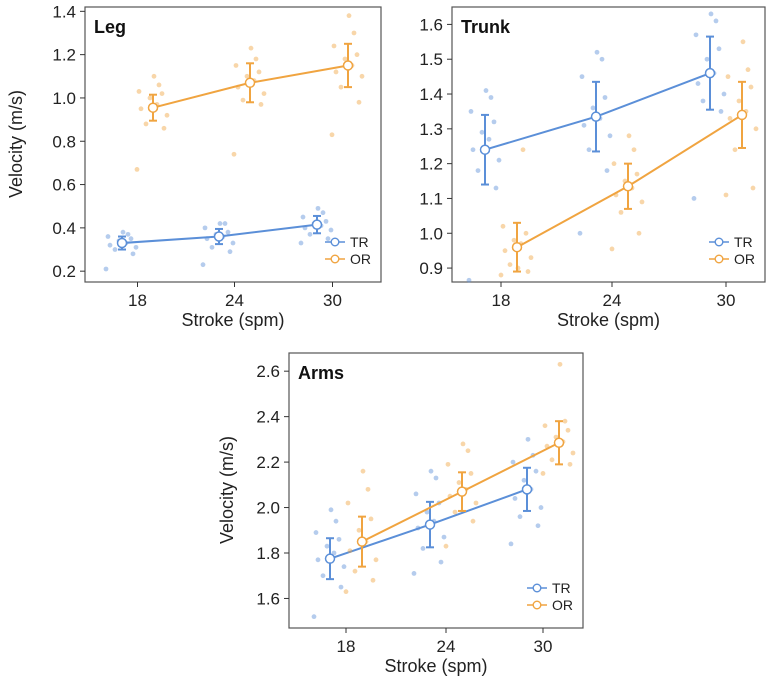  I want to click on legend-label-or: OR, so click(360, 259).